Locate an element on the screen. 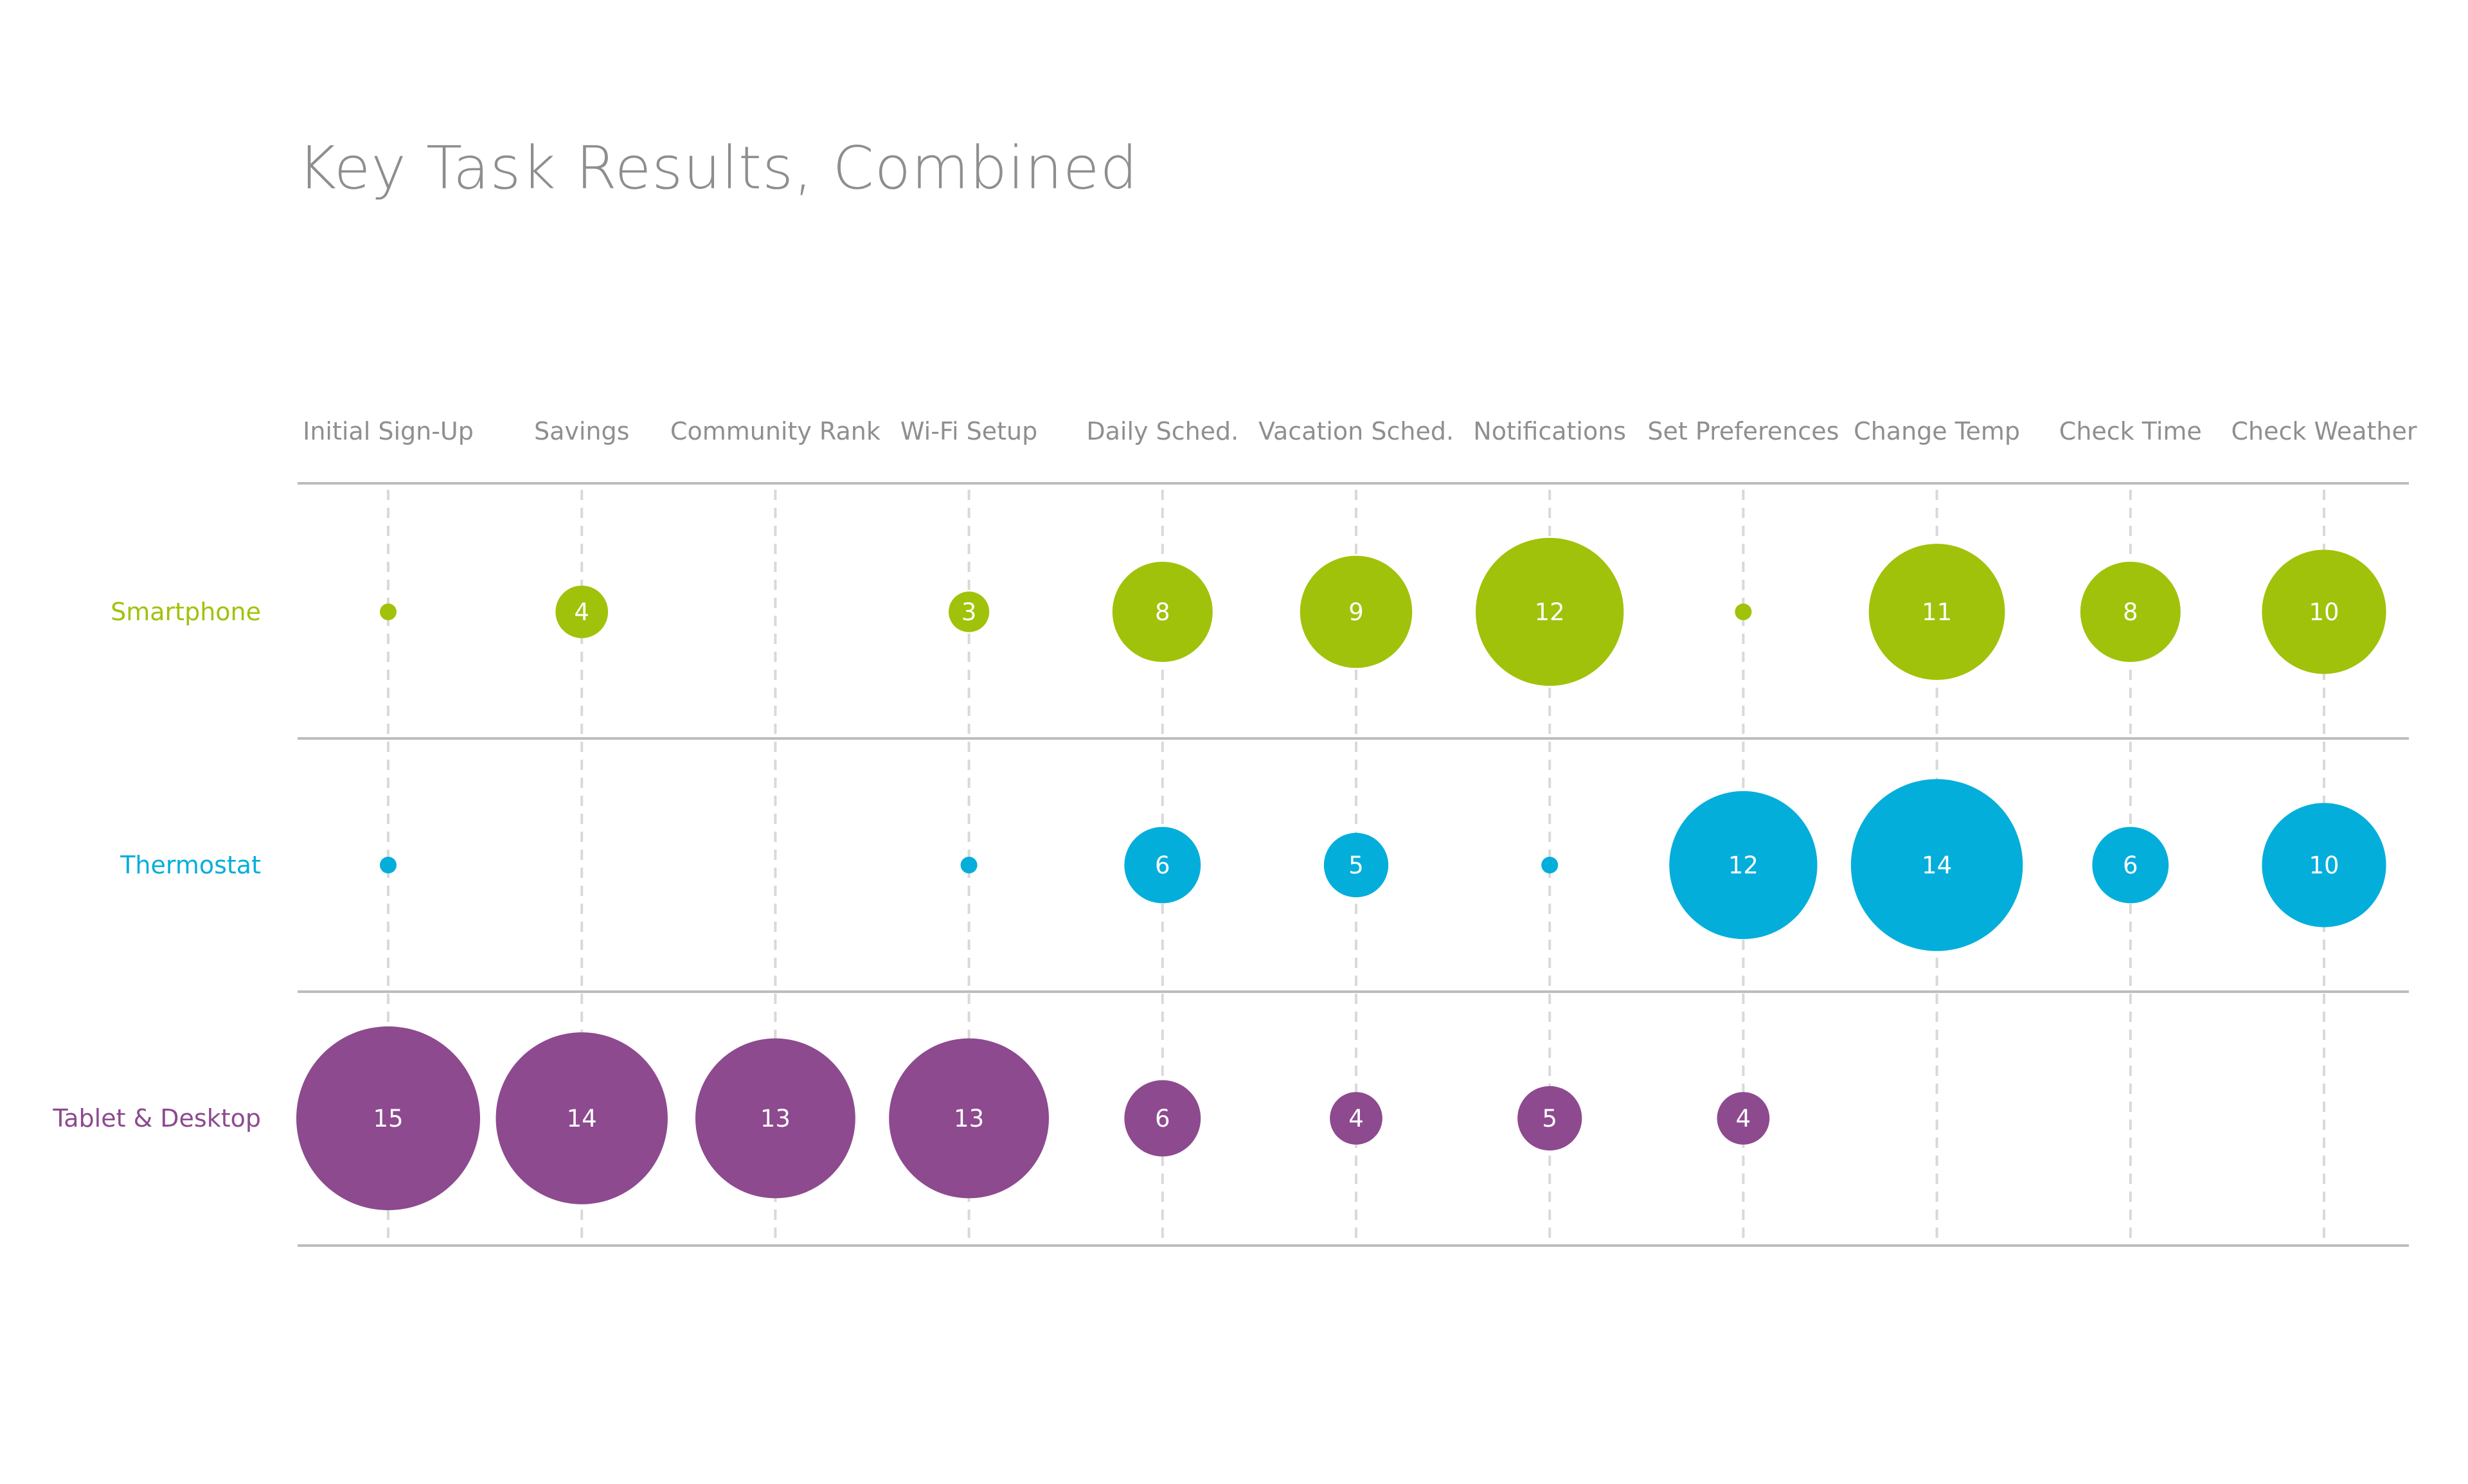 The image size is (2468, 1484). category-label: Savings is located at coordinates (581, 431).